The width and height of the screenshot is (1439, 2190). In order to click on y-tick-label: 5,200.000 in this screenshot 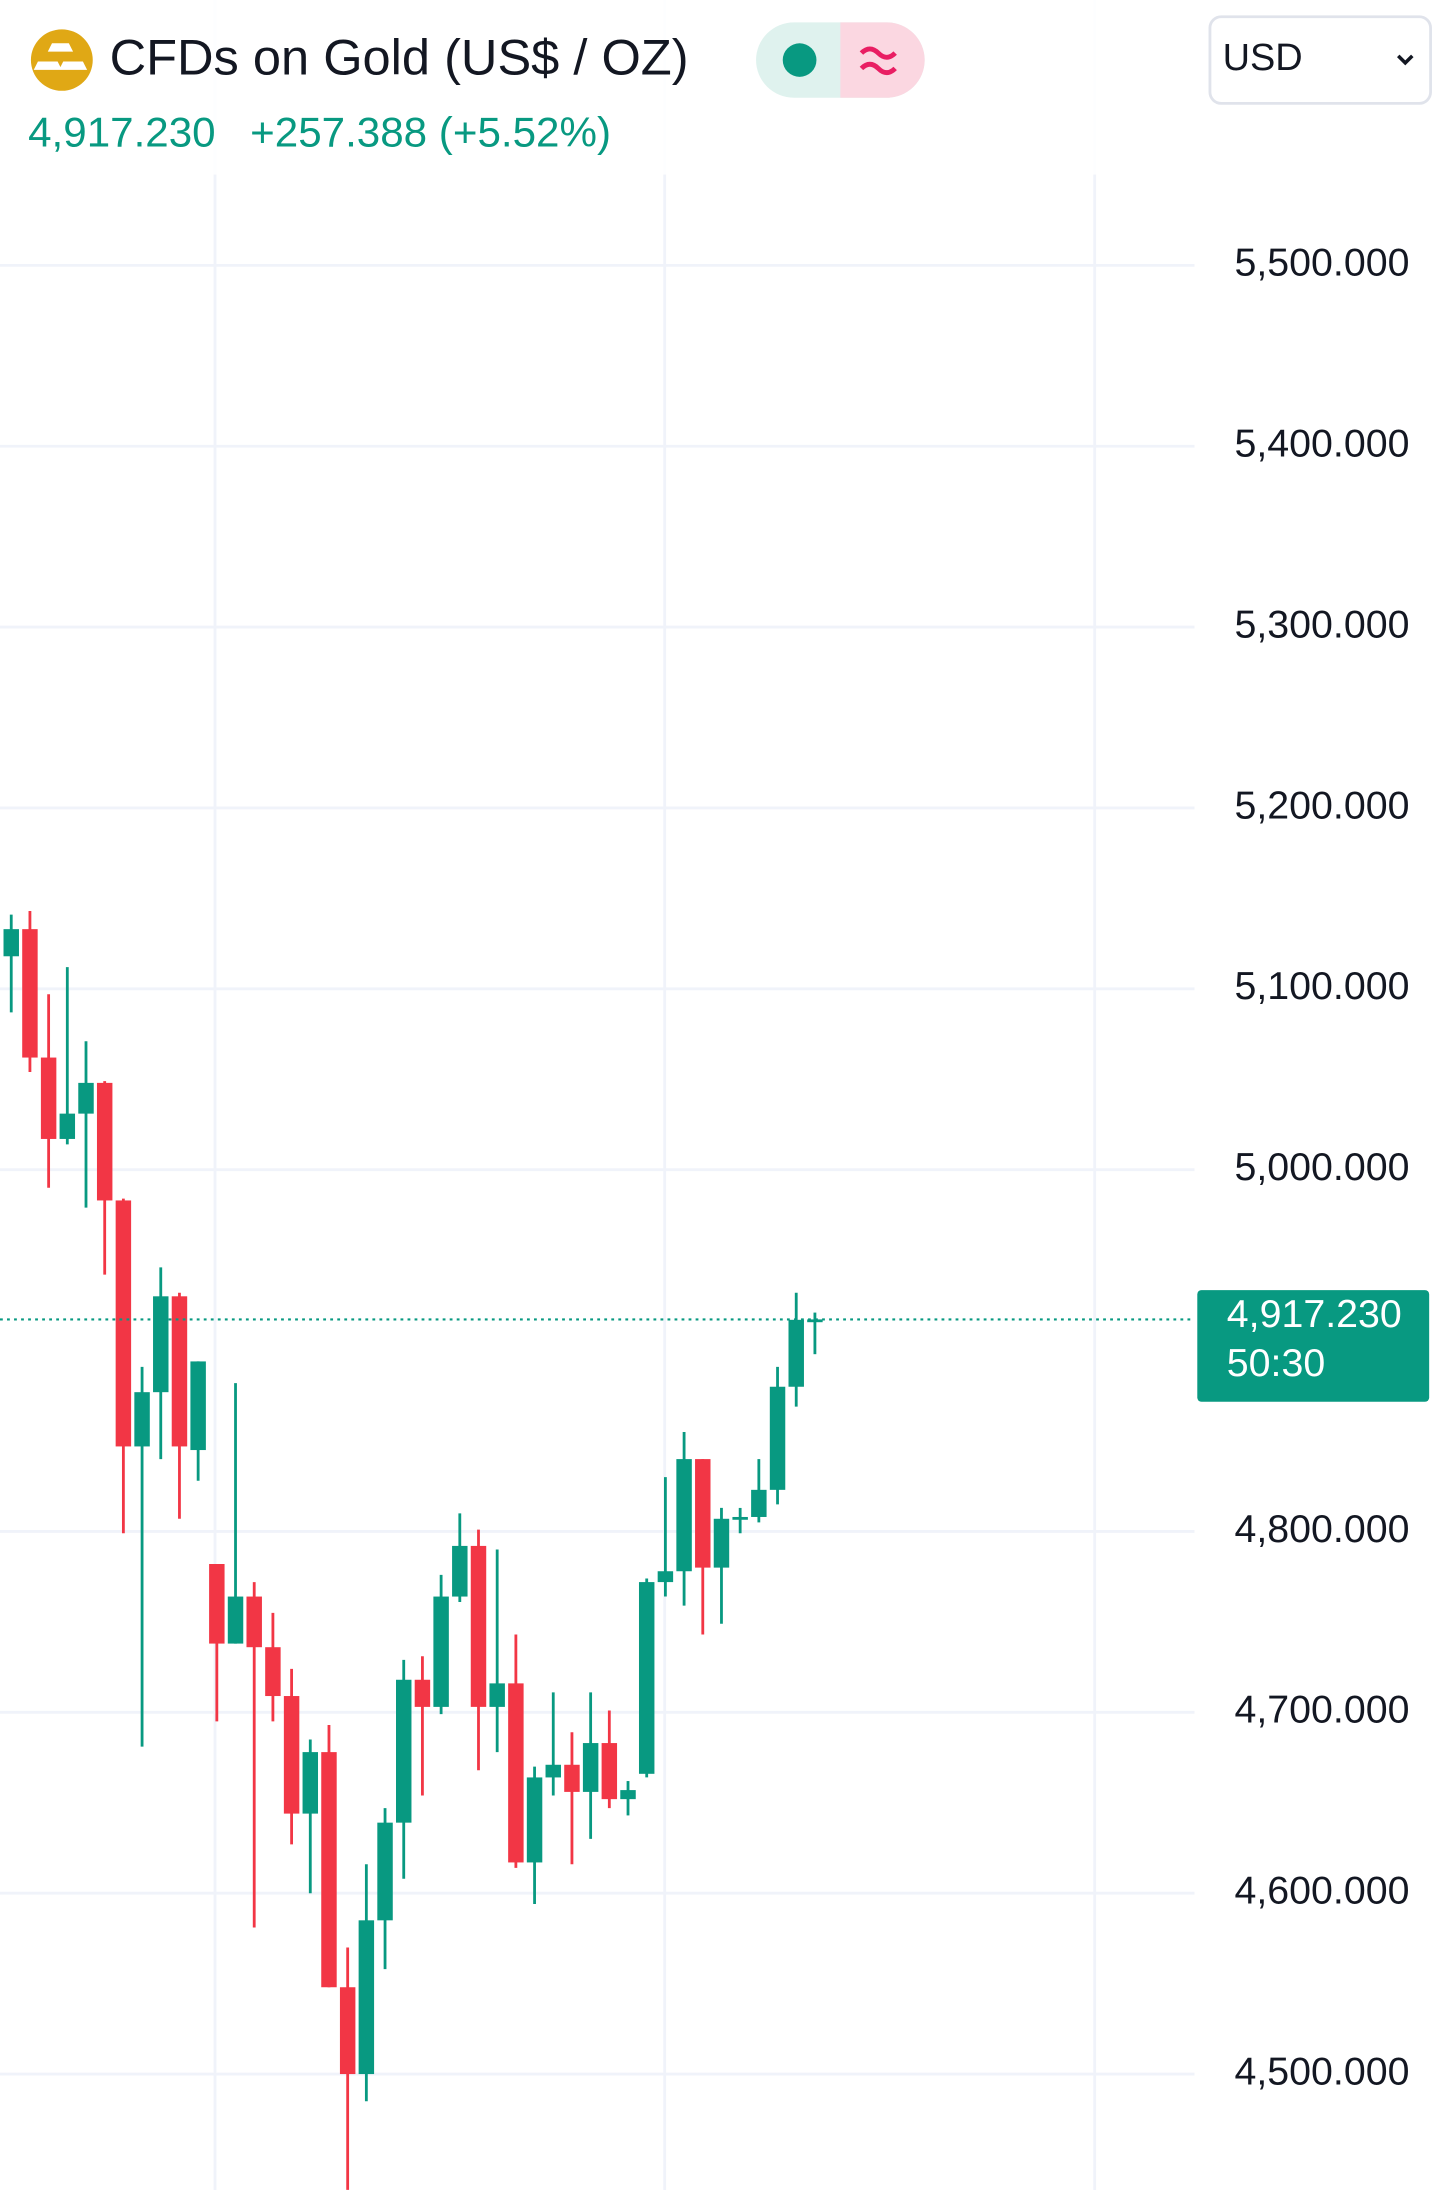, I will do `click(1321, 805)`.